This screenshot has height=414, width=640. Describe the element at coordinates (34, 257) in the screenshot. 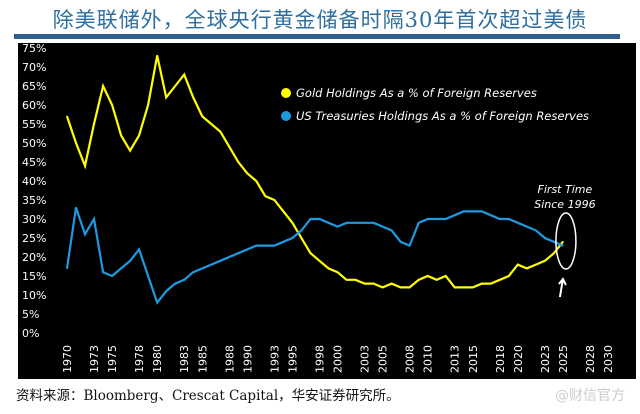

I see `y-tick-label: 20%` at that location.